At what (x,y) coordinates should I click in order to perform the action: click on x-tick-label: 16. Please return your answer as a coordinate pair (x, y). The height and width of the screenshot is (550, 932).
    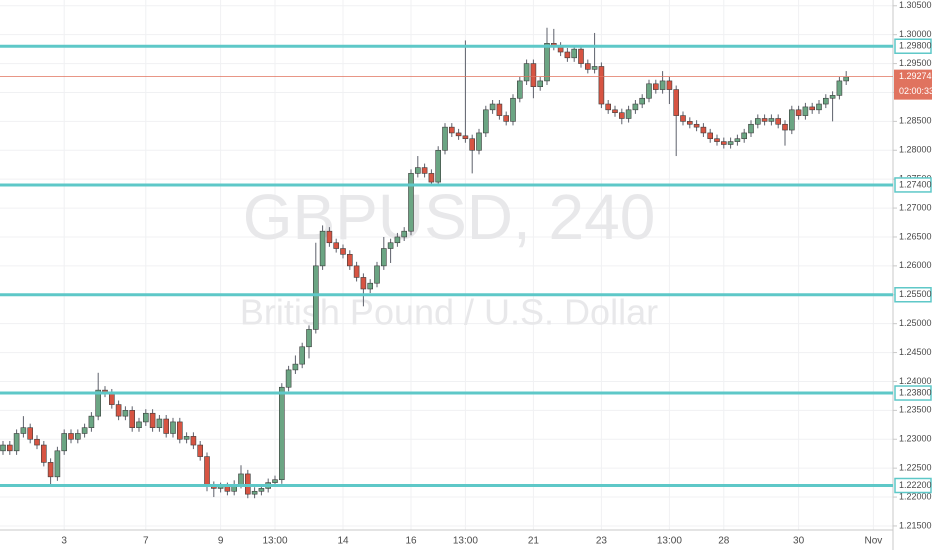
    Looking at the image, I should click on (411, 541).